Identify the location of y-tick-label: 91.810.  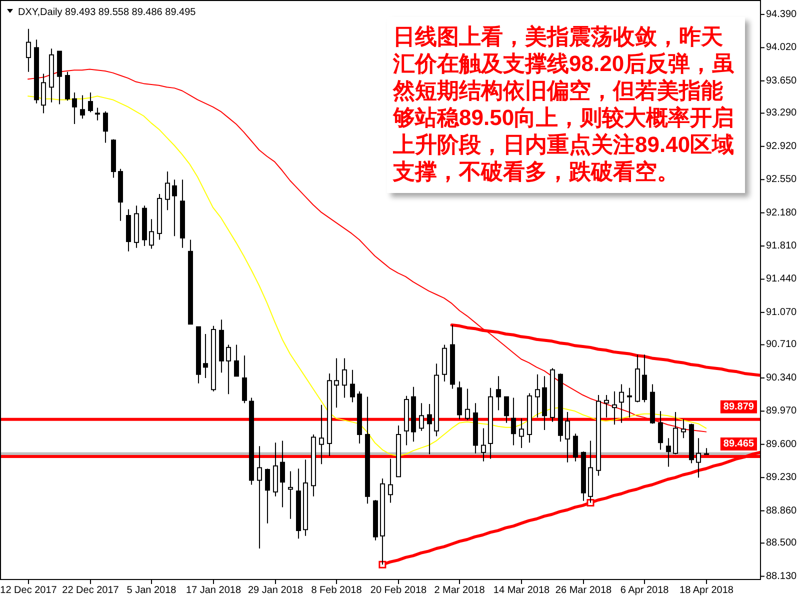
(781, 246).